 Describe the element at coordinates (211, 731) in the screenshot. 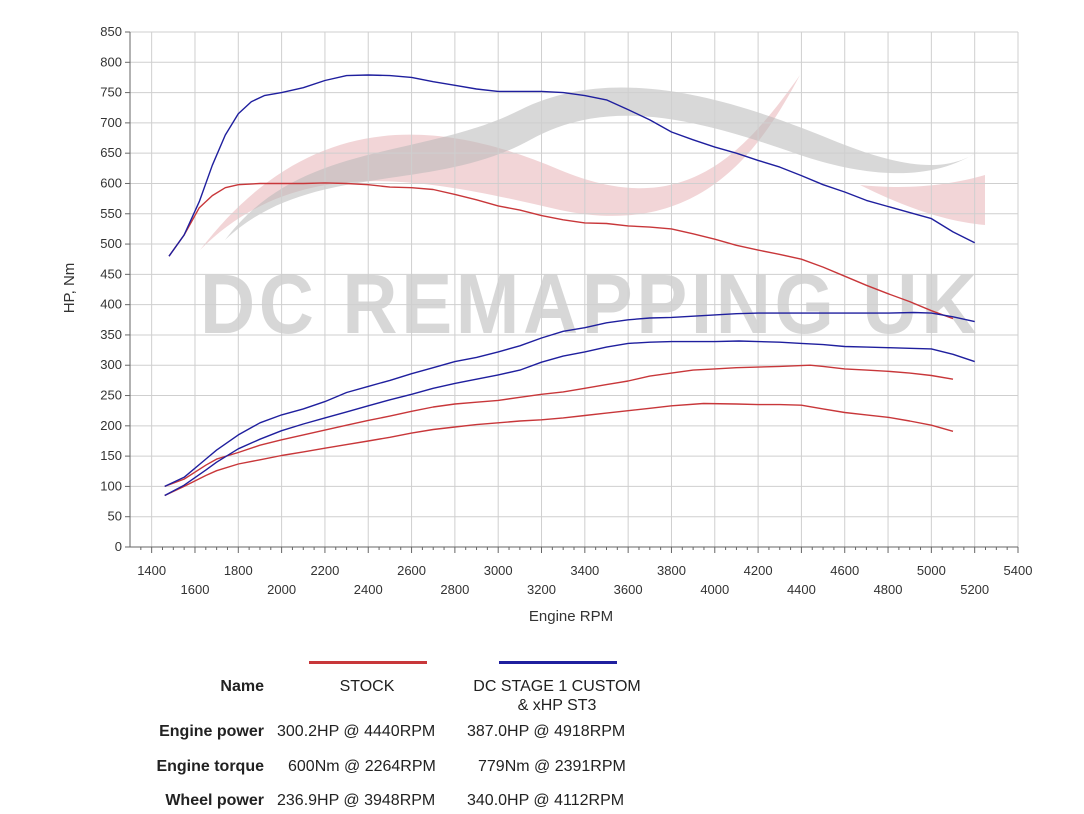

I see `row-label-engine-power: Engine power` at that location.